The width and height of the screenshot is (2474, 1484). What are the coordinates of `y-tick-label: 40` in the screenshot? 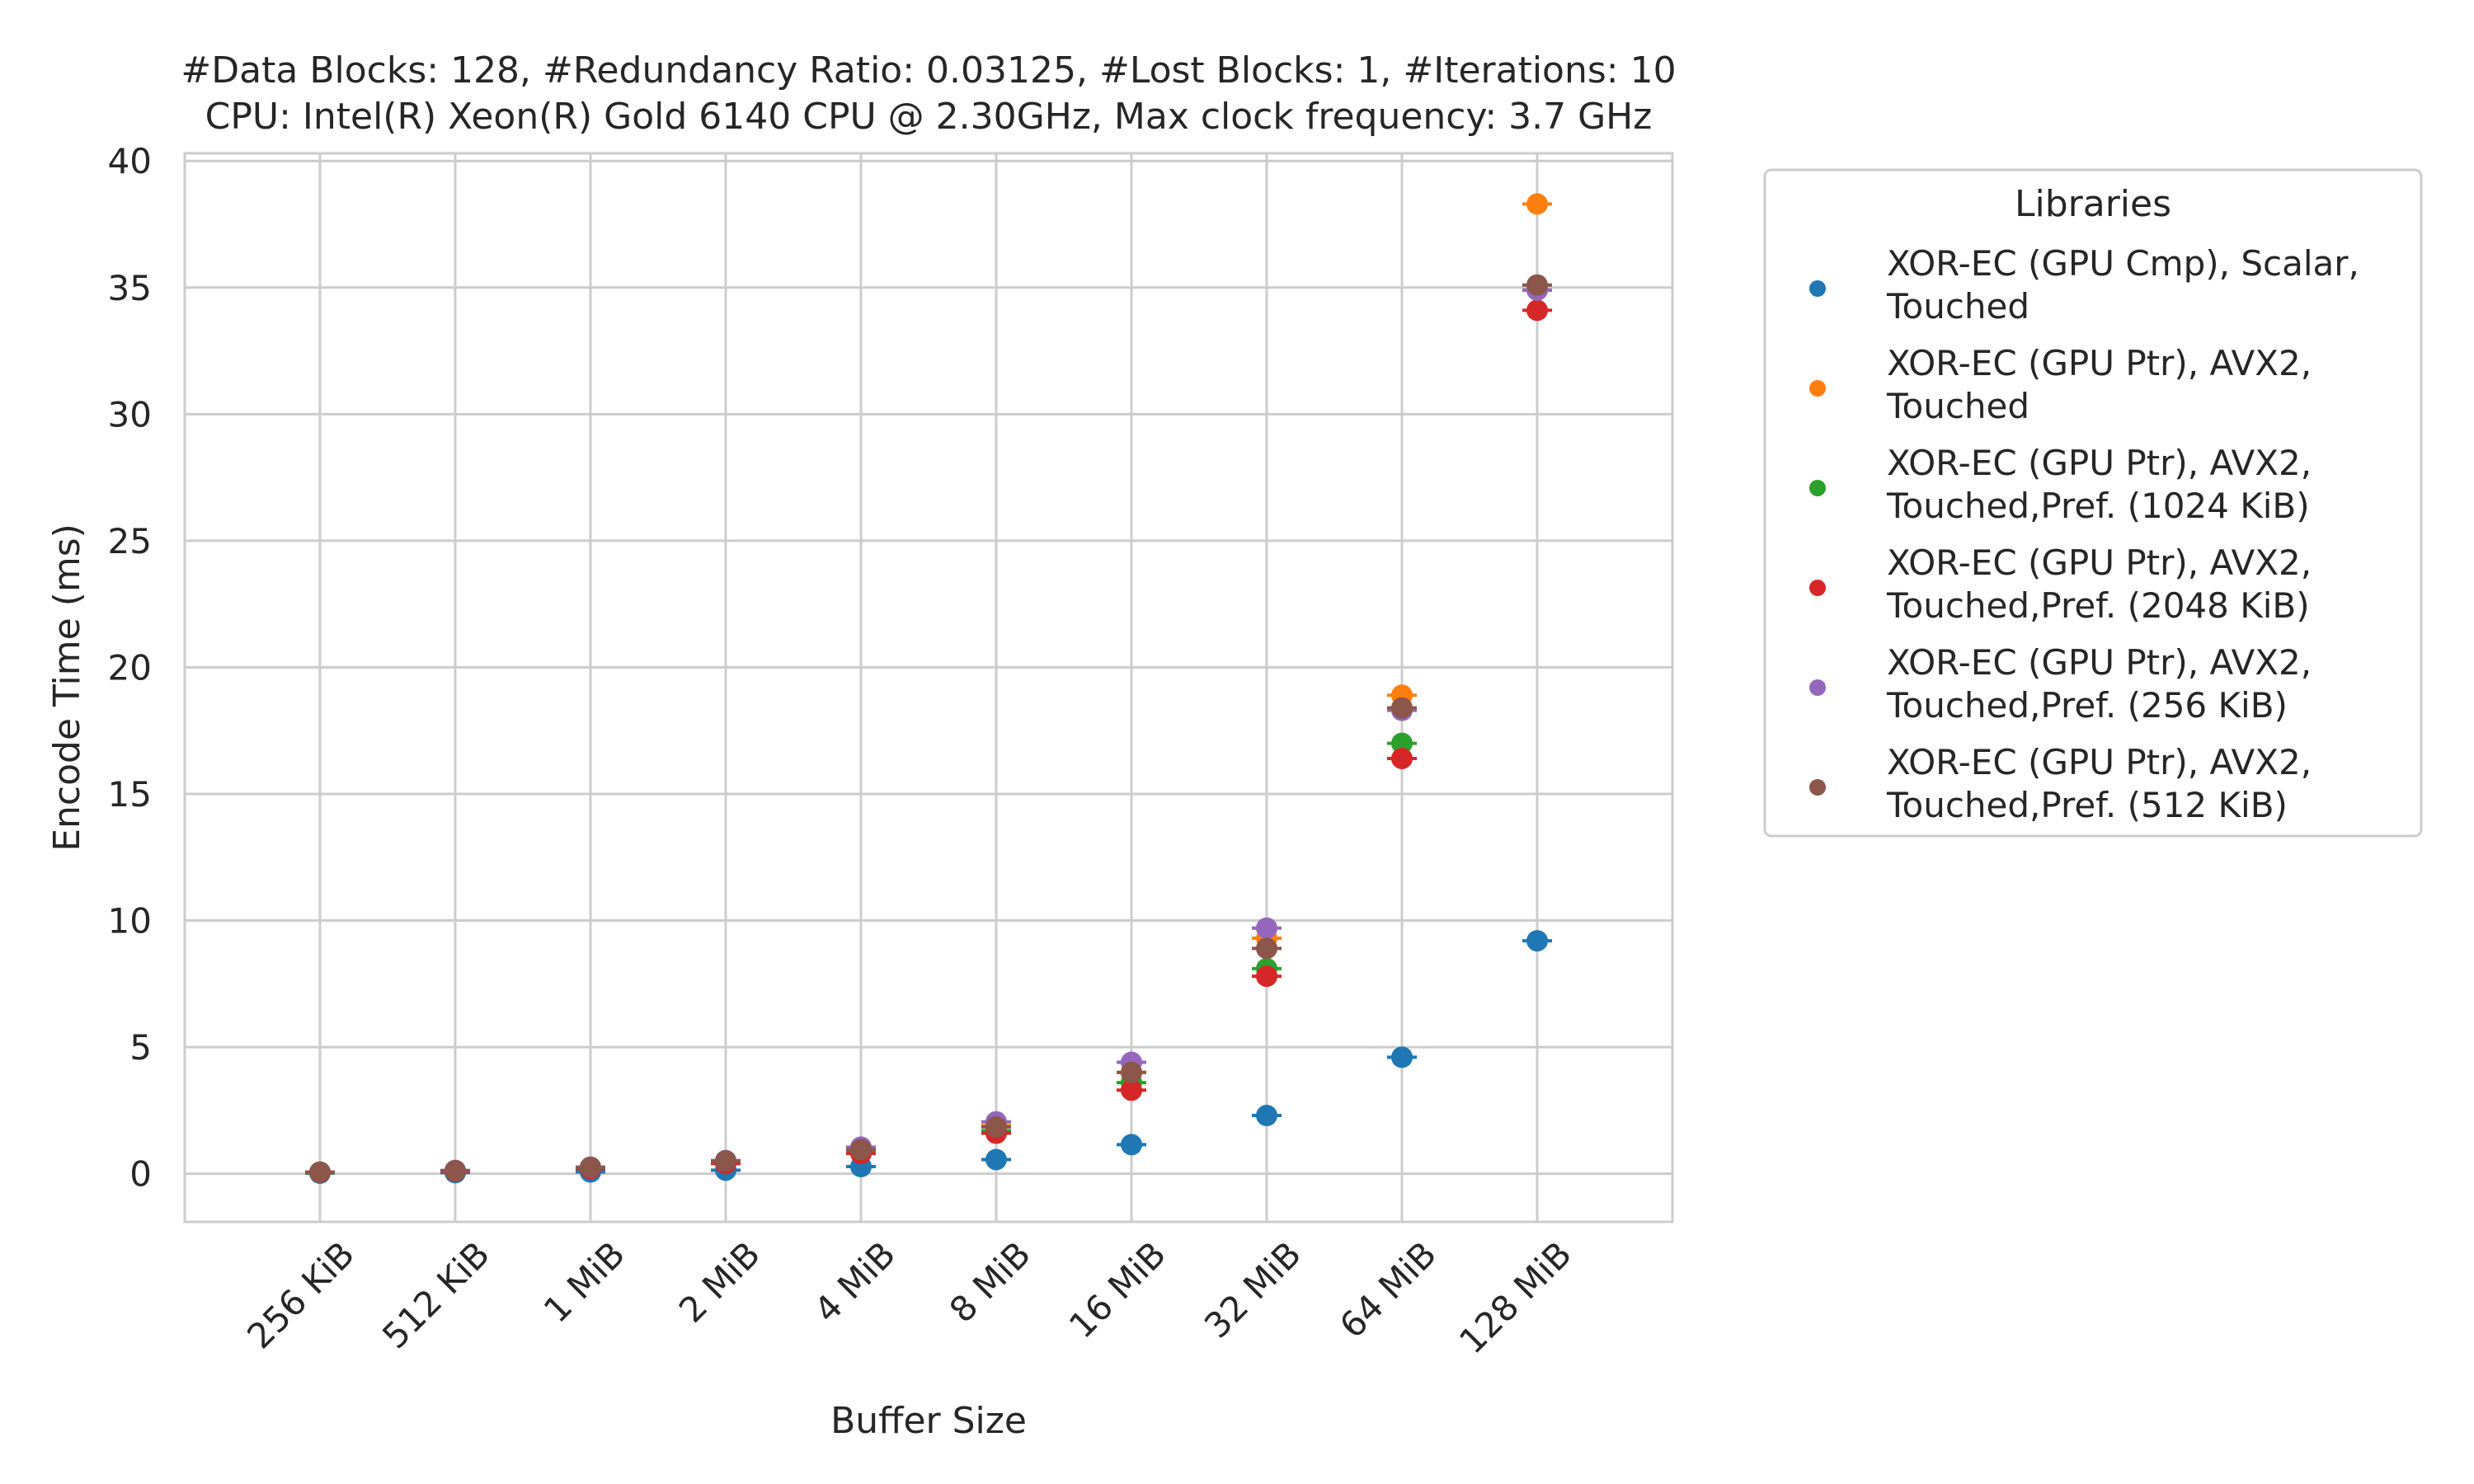 It's located at (130, 161).